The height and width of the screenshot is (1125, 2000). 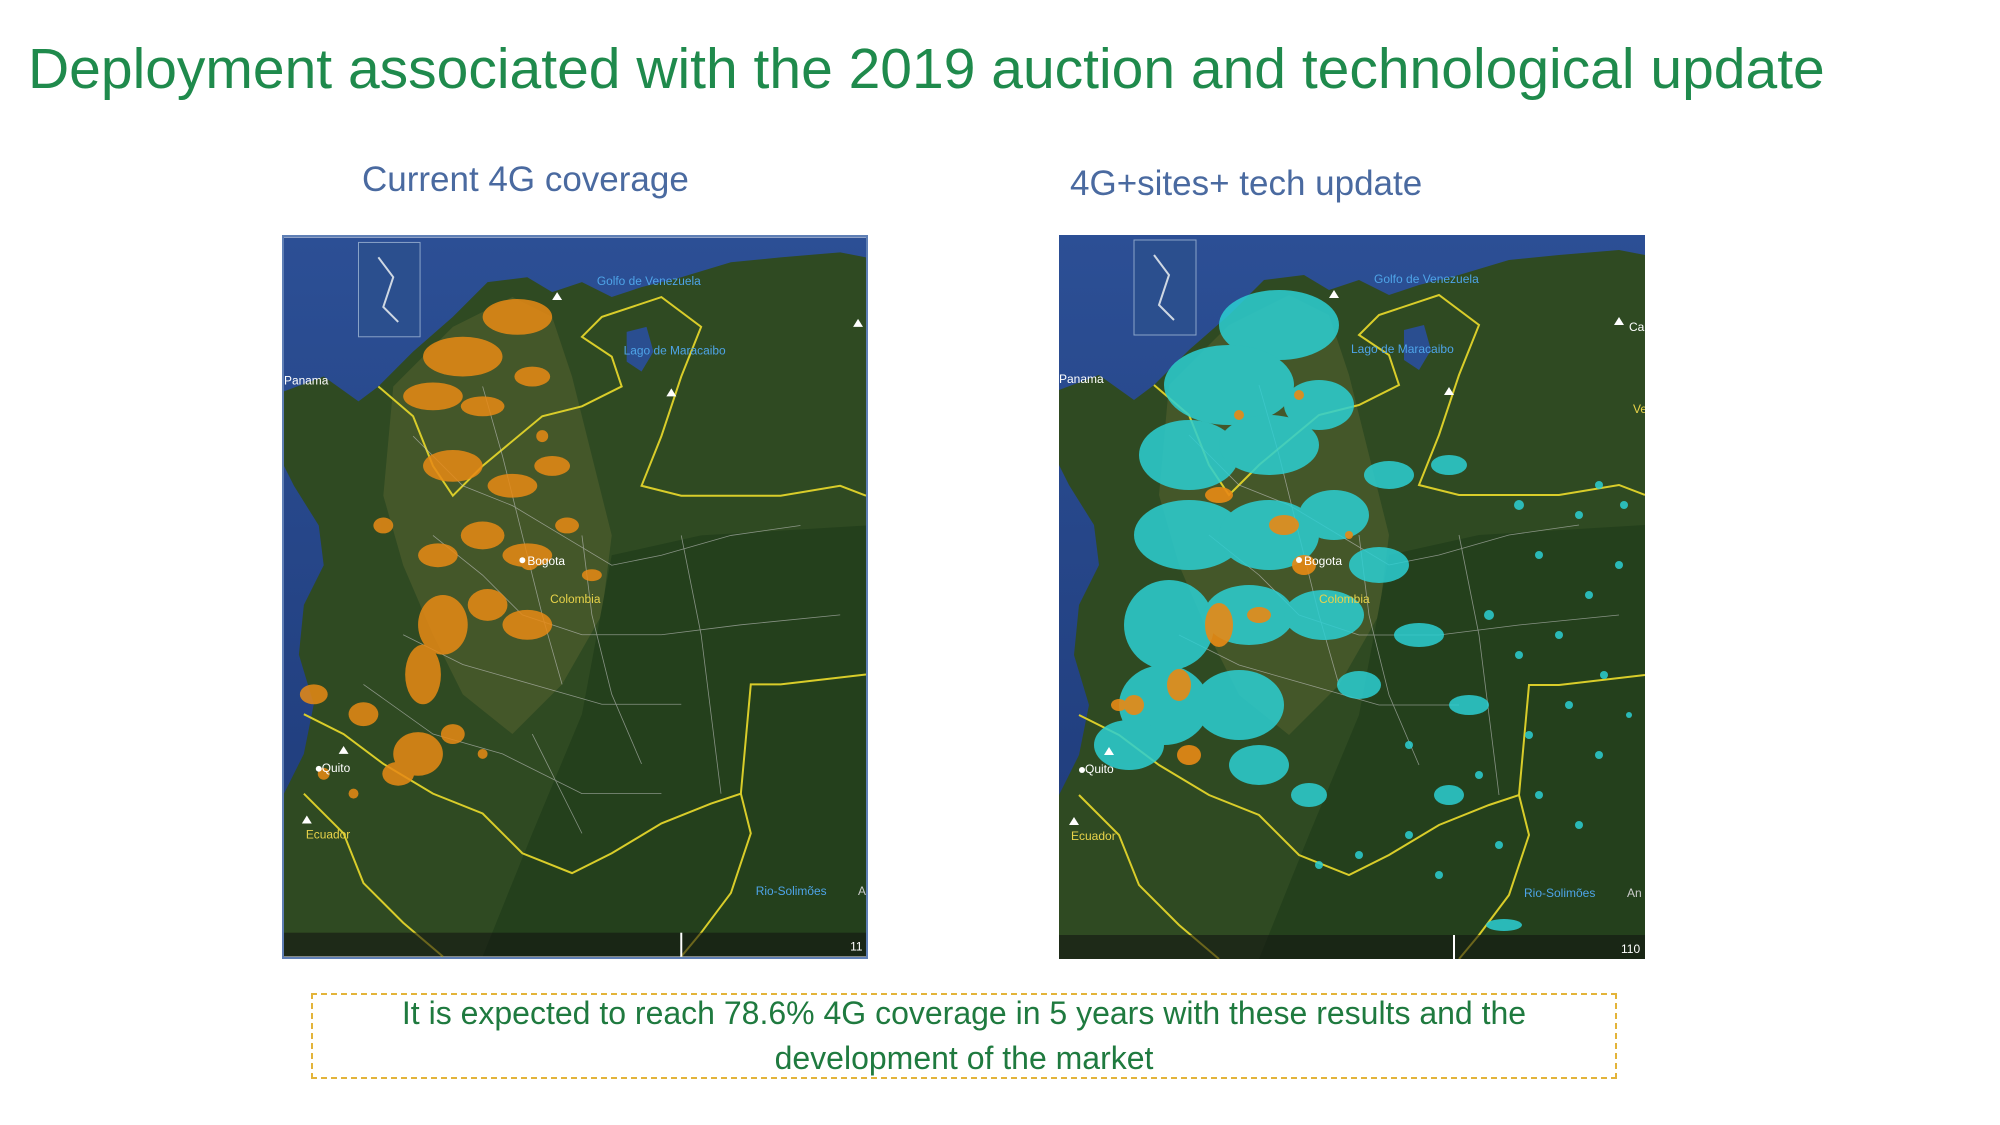 I want to click on scale-label: 11, so click(x=856, y=947).